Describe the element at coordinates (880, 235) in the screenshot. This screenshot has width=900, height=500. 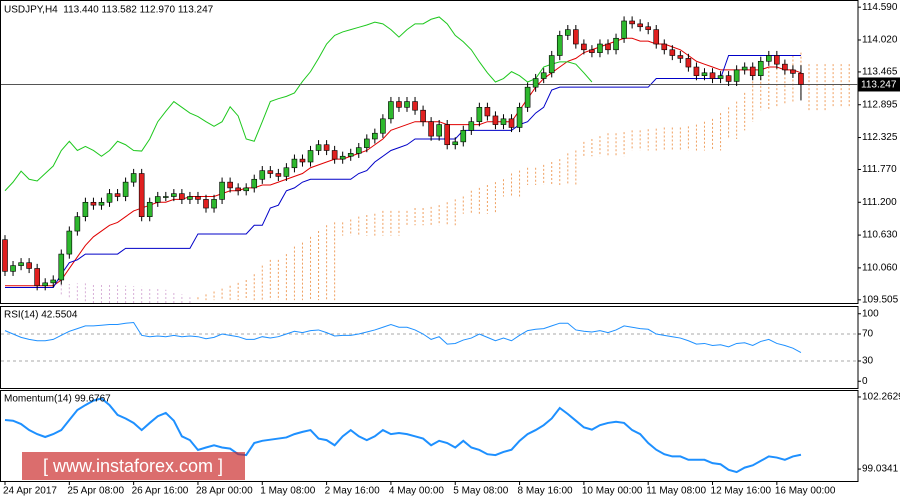
I see `y-tick-label: 110.630` at that location.